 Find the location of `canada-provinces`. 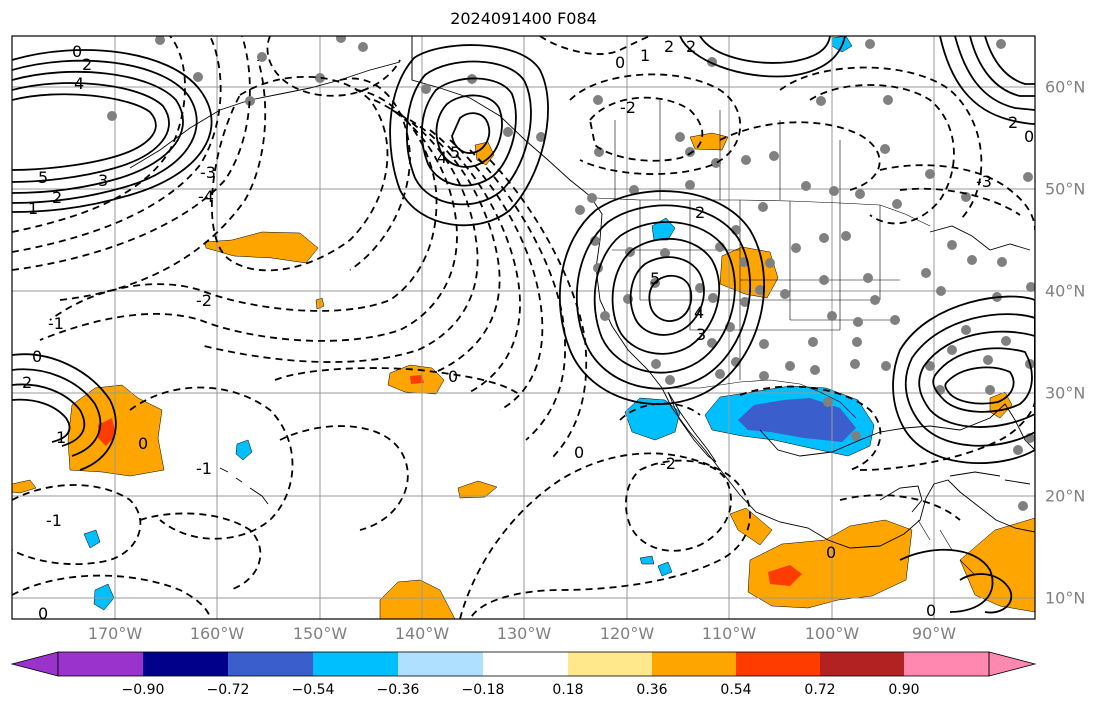

canada-provinces is located at coordinates (626, 119).